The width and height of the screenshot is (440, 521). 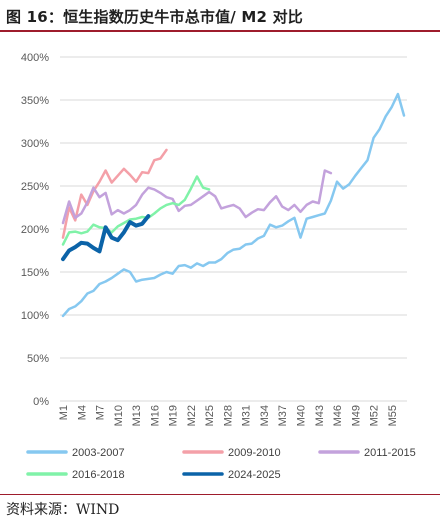 What do you see at coordinates (192, 415) in the screenshot?
I see `x-tick-label: M22` at bounding box center [192, 415].